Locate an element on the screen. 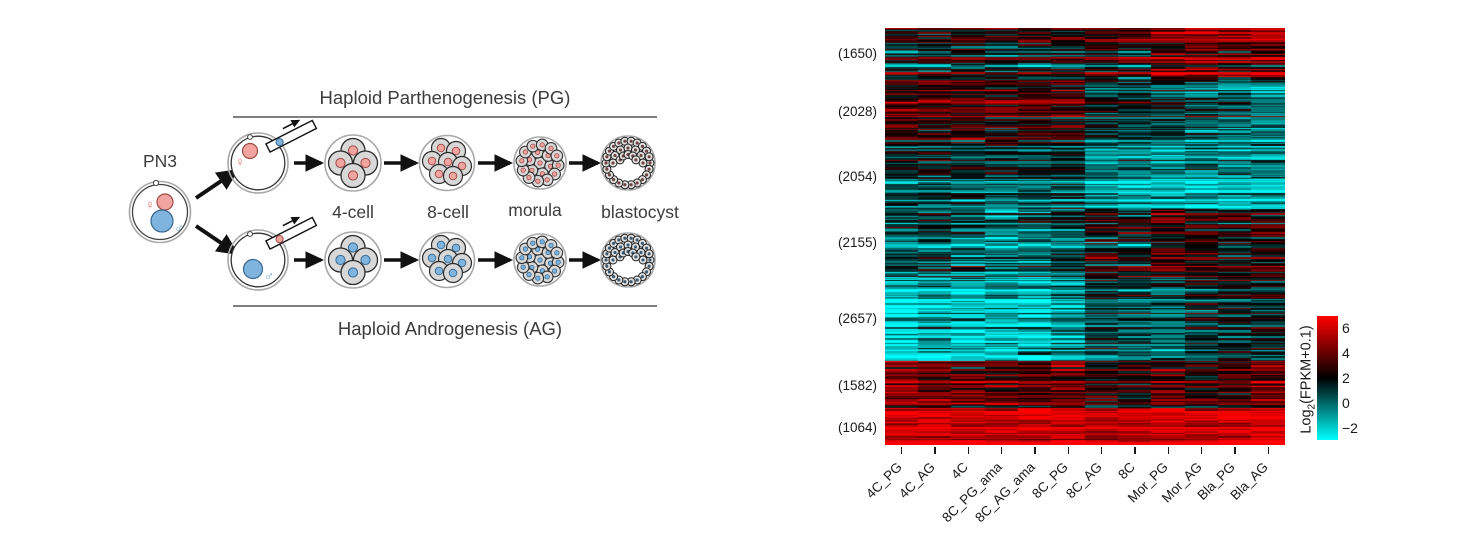  diagram-artwork is located at coordinates (392, 205).